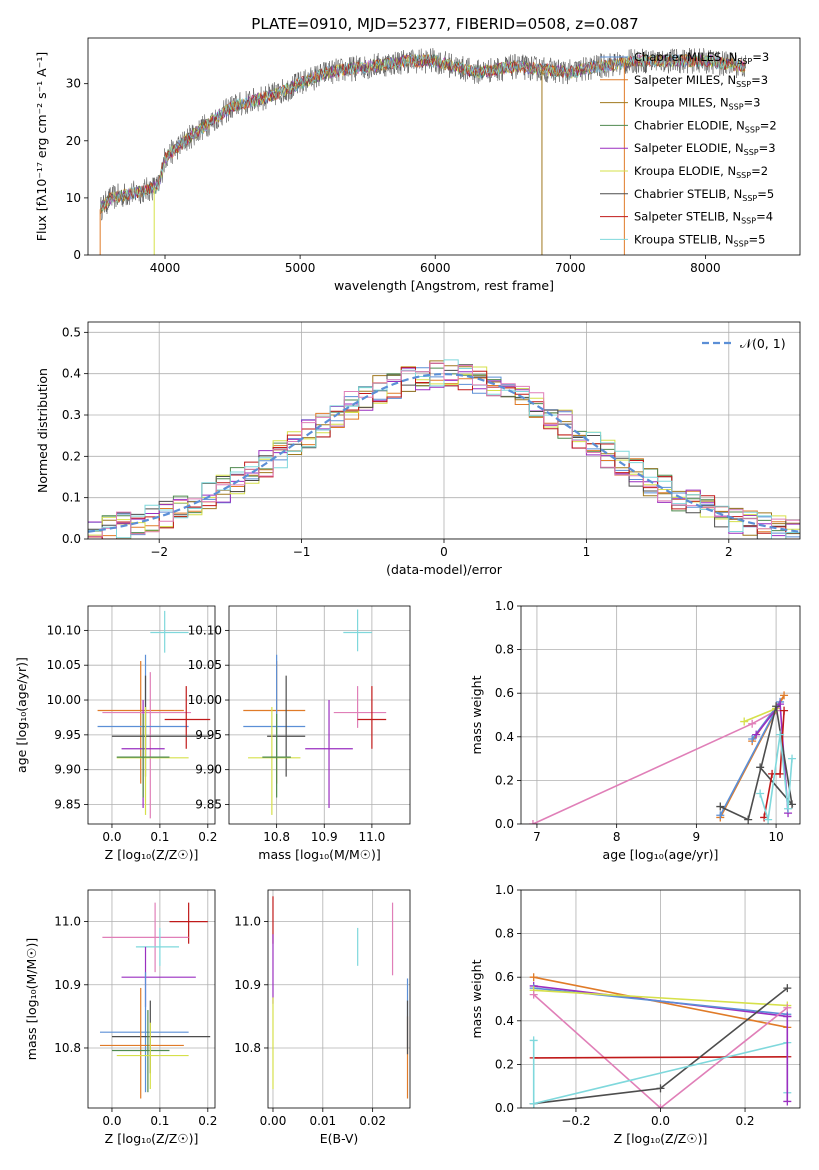 Image resolution: width=819 pixels, height=1170 pixels. What do you see at coordinates (205, 700) in the screenshot?
I see `y-tick-label: 10.00` at bounding box center [205, 700].